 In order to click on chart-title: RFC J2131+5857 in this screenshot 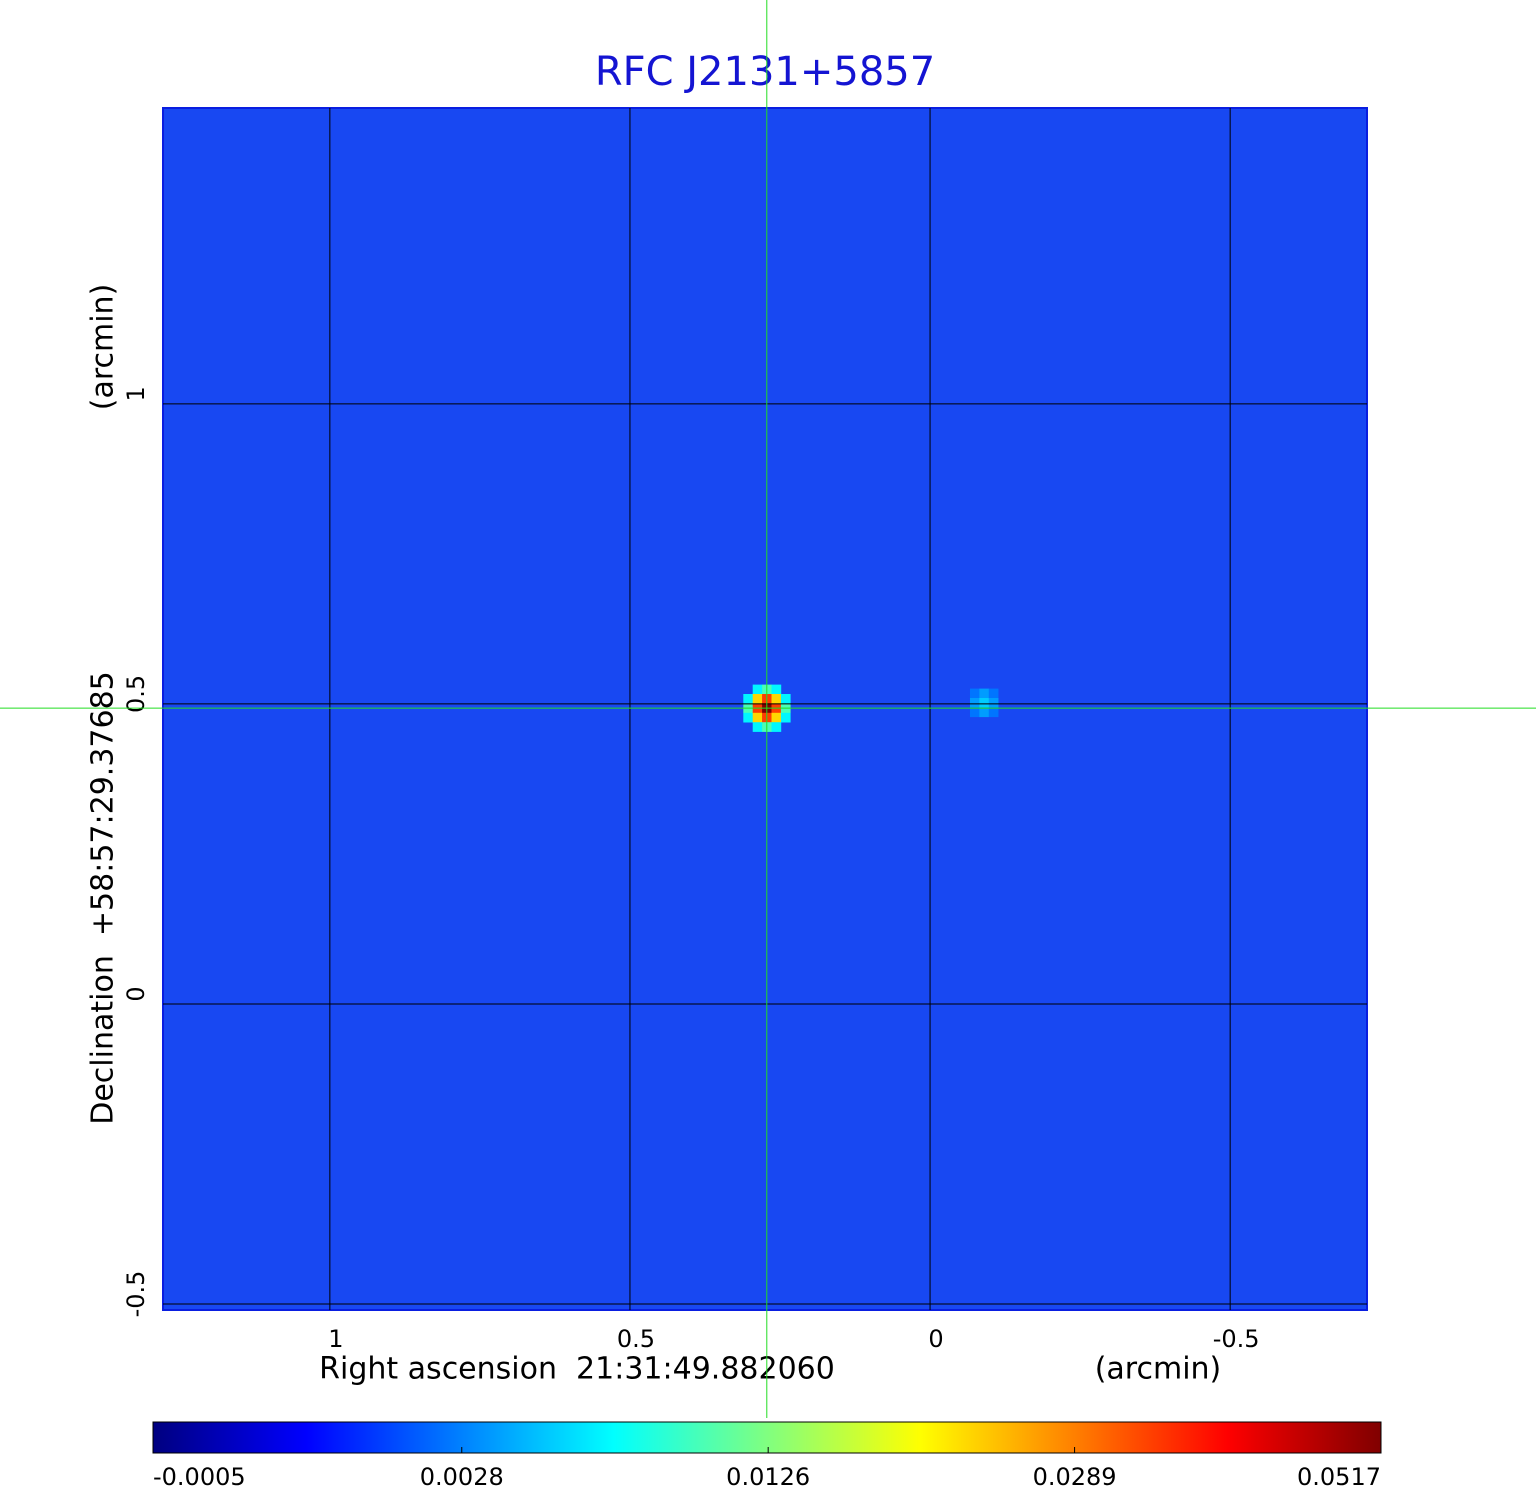, I will do `click(765, 72)`.